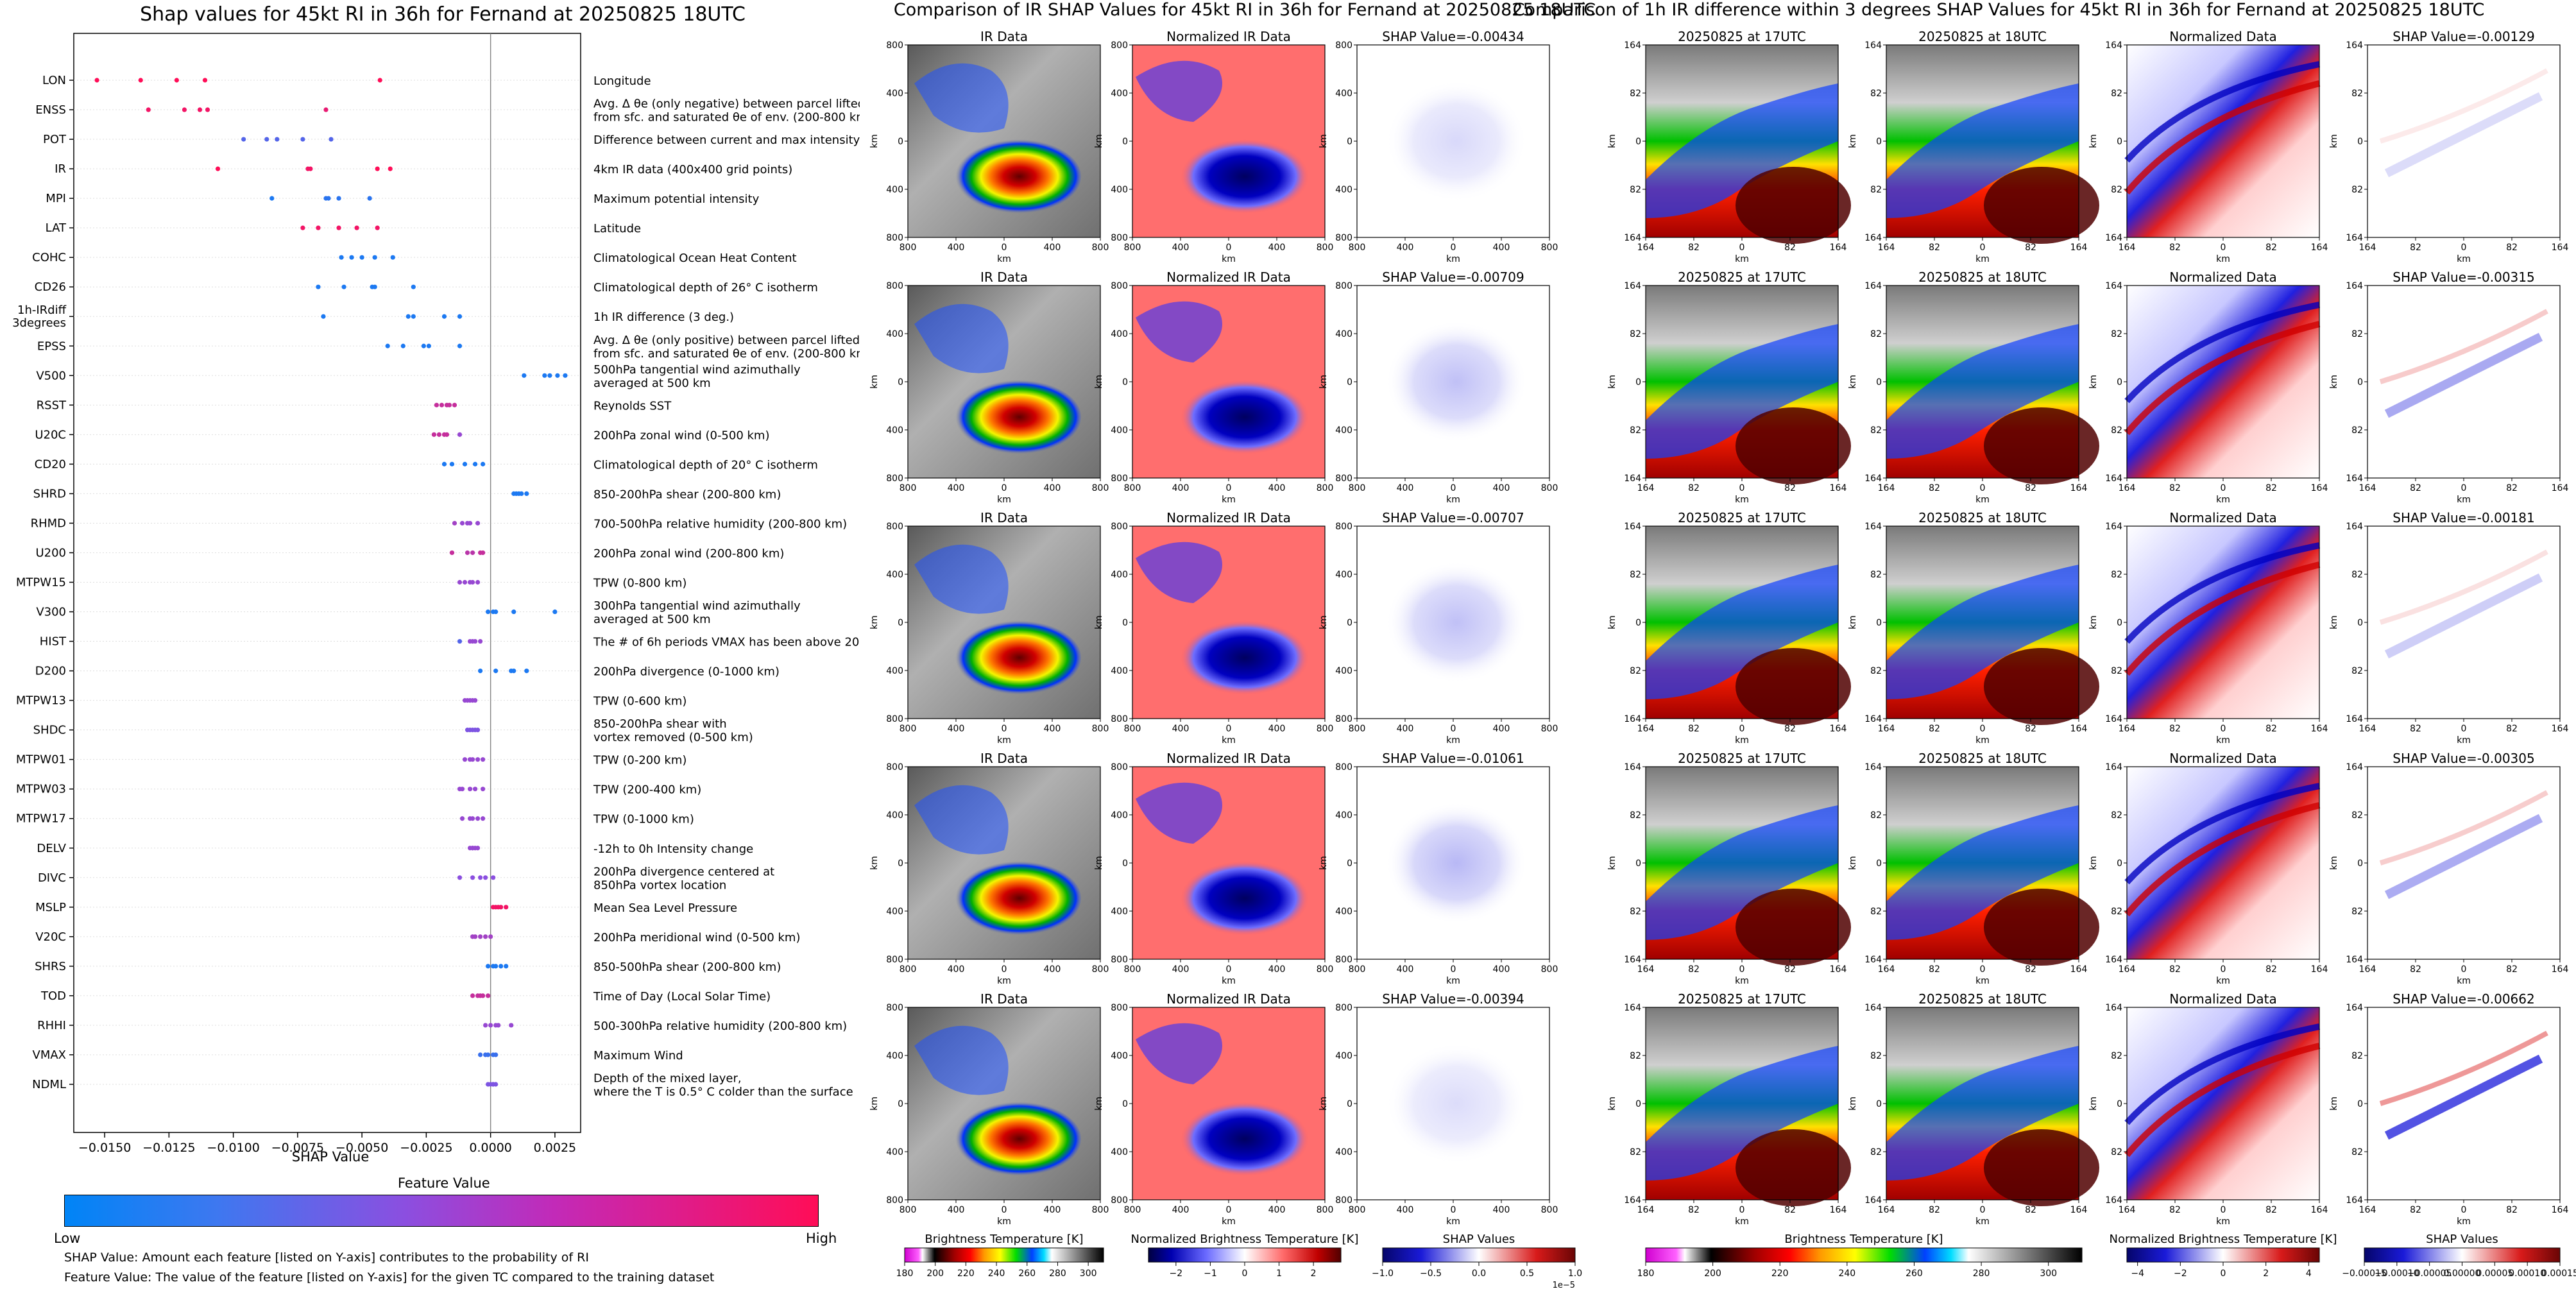 The height and width of the screenshot is (1289, 2576). I want to click on ir-shap-panel-title: SHAP Value=-0.00394, so click(1453, 999).